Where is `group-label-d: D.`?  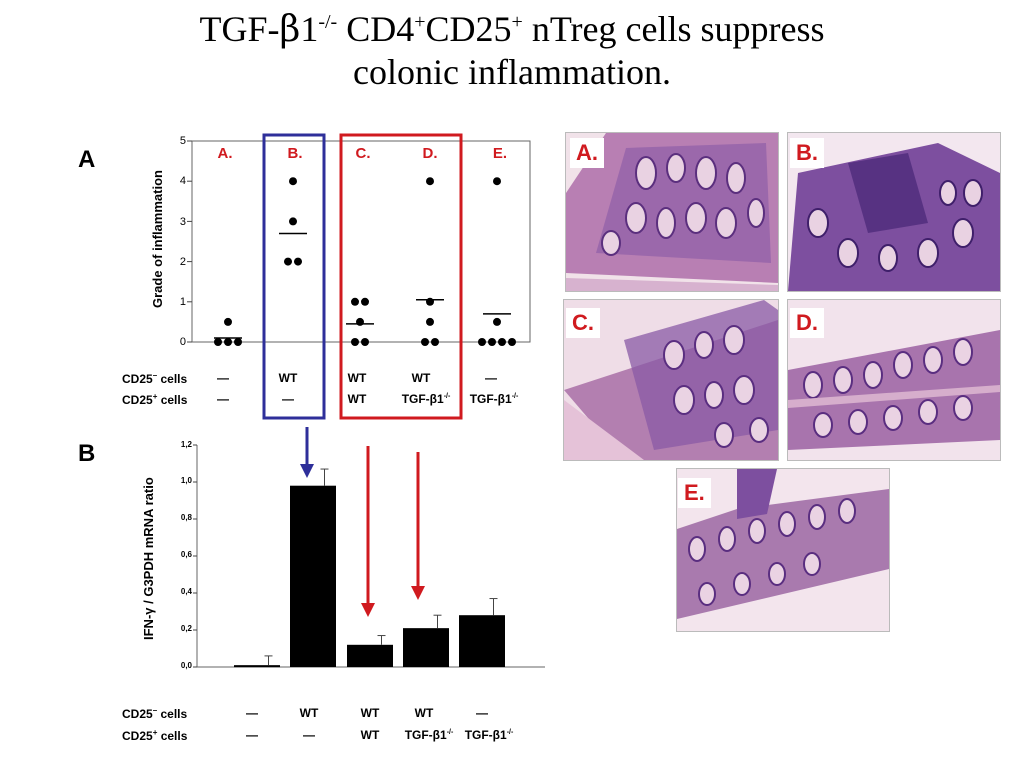
group-label-d: D. is located at coordinates (430, 153).